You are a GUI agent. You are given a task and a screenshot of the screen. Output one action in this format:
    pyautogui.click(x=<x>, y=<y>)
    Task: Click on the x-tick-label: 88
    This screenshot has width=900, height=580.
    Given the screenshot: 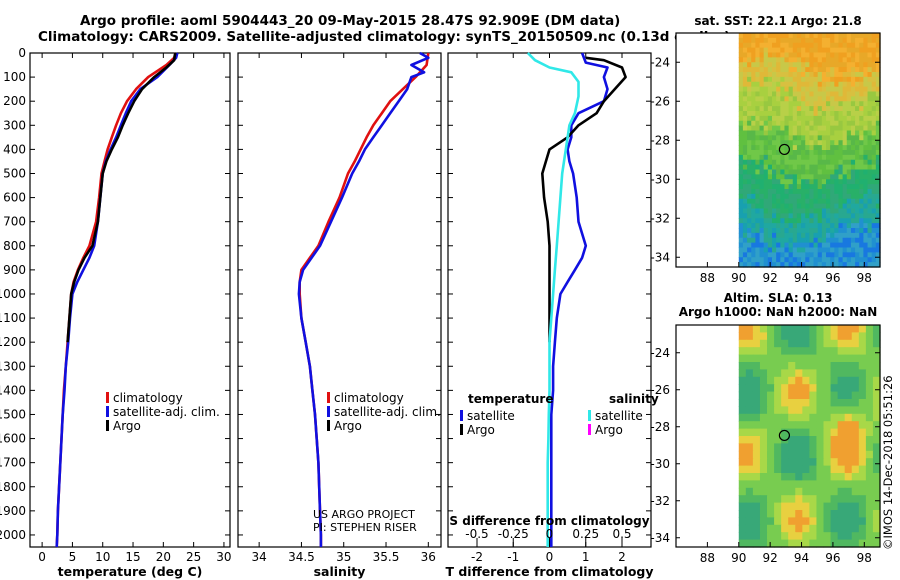 What is the action you would take?
    pyautogui.click(x=707, y=278)
    